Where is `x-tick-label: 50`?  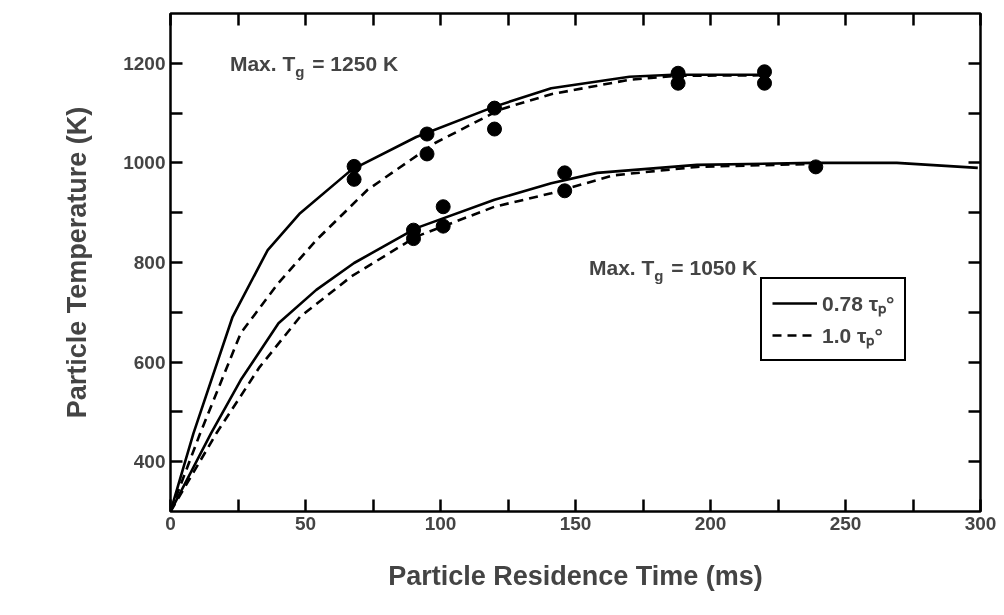 x-tick-label: 50 is located at coordinates (305, 523).